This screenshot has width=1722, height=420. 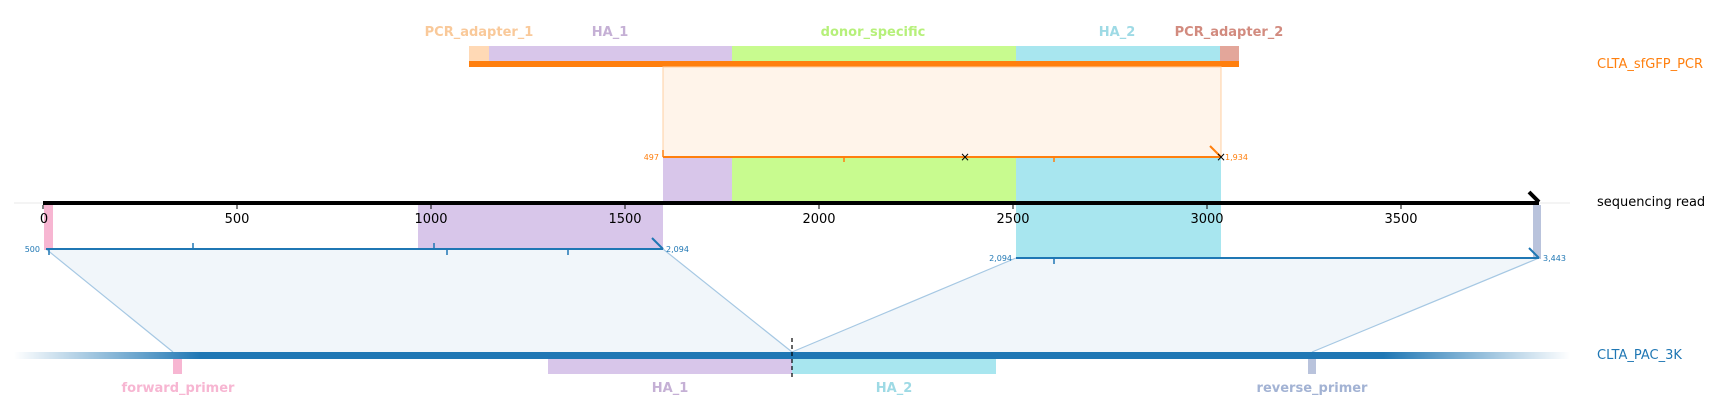 I want to click on bottom-right-alignment-end-label: 3,443, so click(x=1554, y=258).